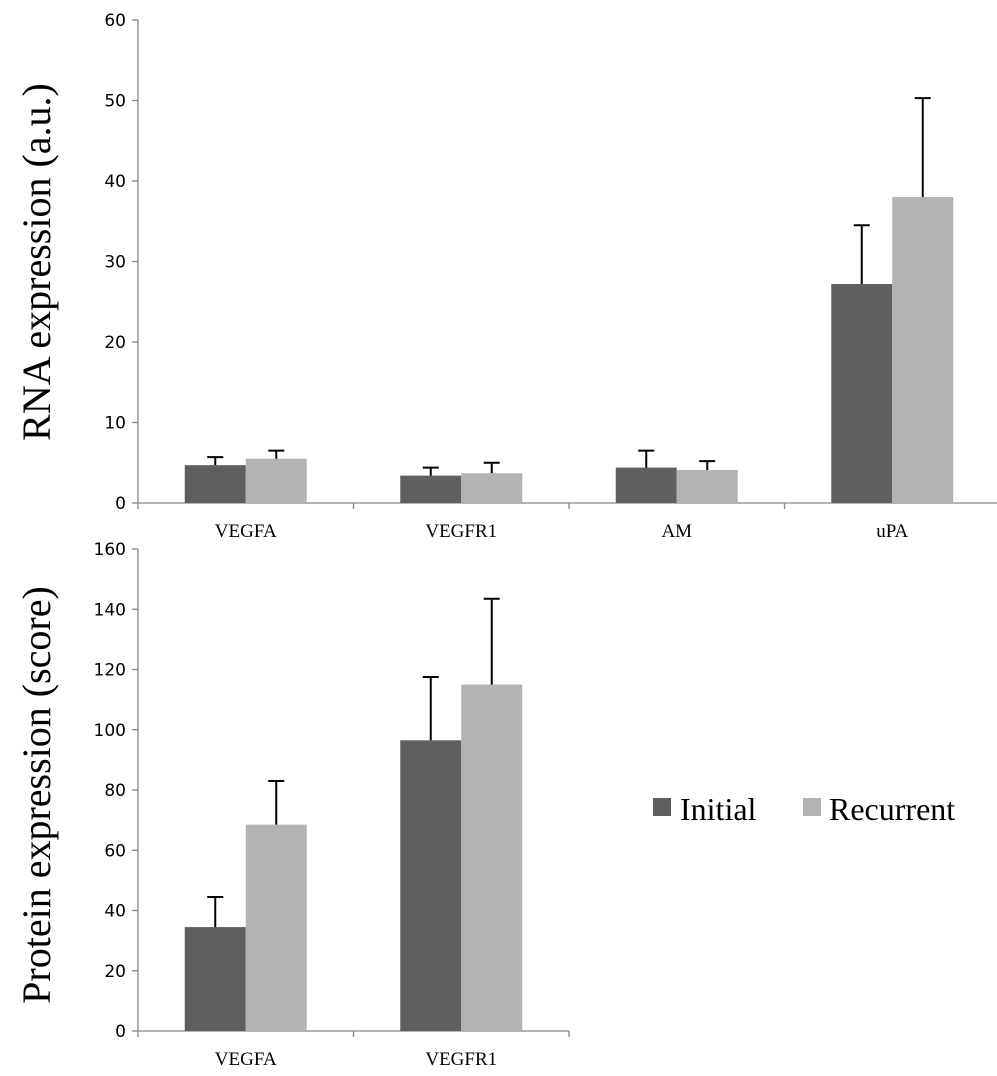  I want to click on legend: Initial Recurrent, so click(804, 809).